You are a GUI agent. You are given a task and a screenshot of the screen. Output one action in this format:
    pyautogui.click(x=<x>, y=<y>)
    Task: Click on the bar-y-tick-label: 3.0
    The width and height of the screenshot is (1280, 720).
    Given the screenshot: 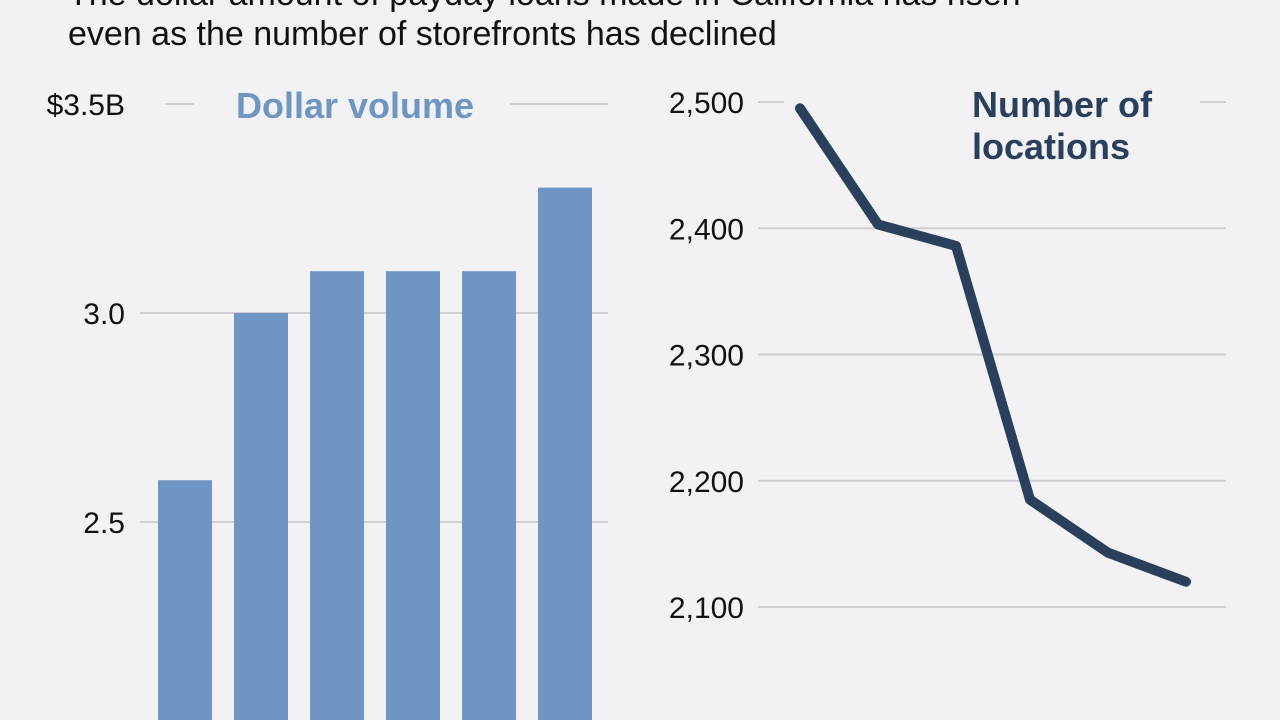 What is the action you would take?
    pyautogui.click(x=104, y=314)
    